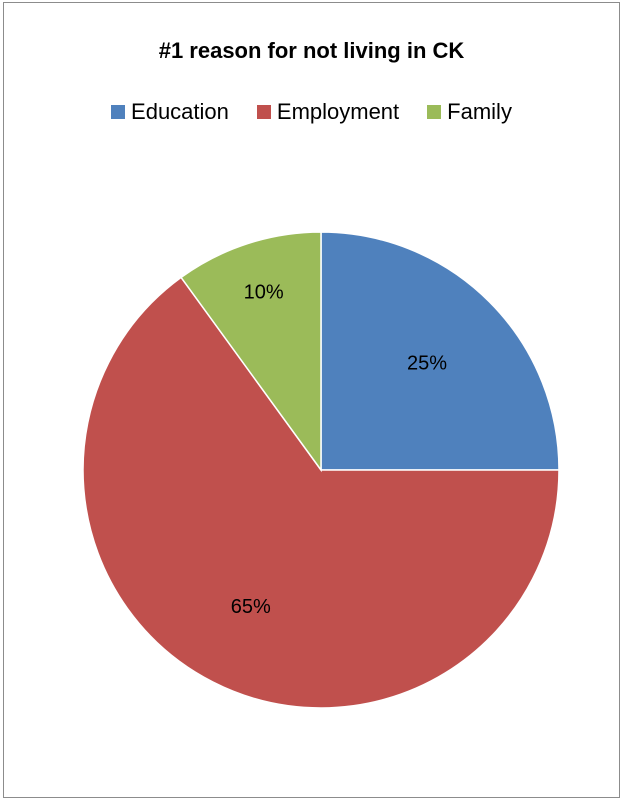 The height and width of the screenshot is (799, 626). What do you see at coordinates (180, 111) in the screenshot?
I see `legend-label-education: Education` at bounding box center [180, 111].